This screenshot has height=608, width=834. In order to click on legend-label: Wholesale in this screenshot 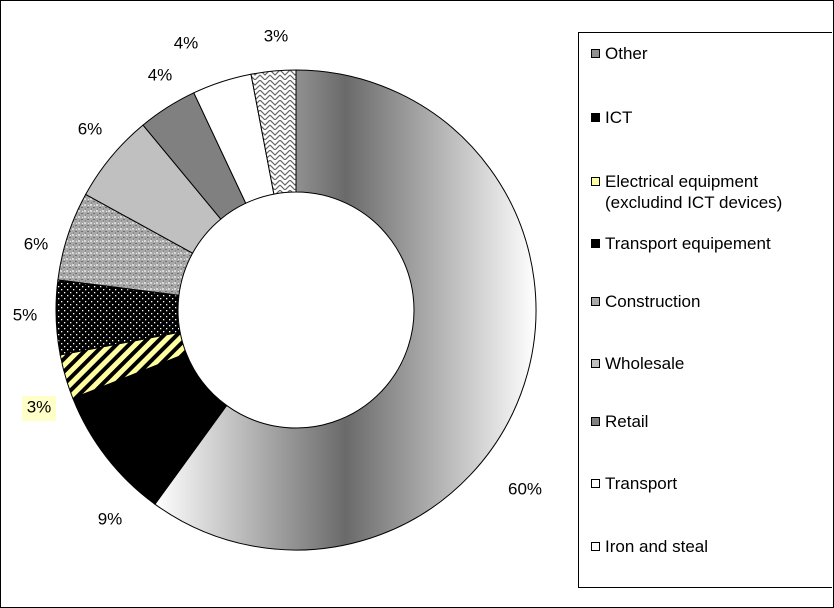, I will do `click(645, 363)`.